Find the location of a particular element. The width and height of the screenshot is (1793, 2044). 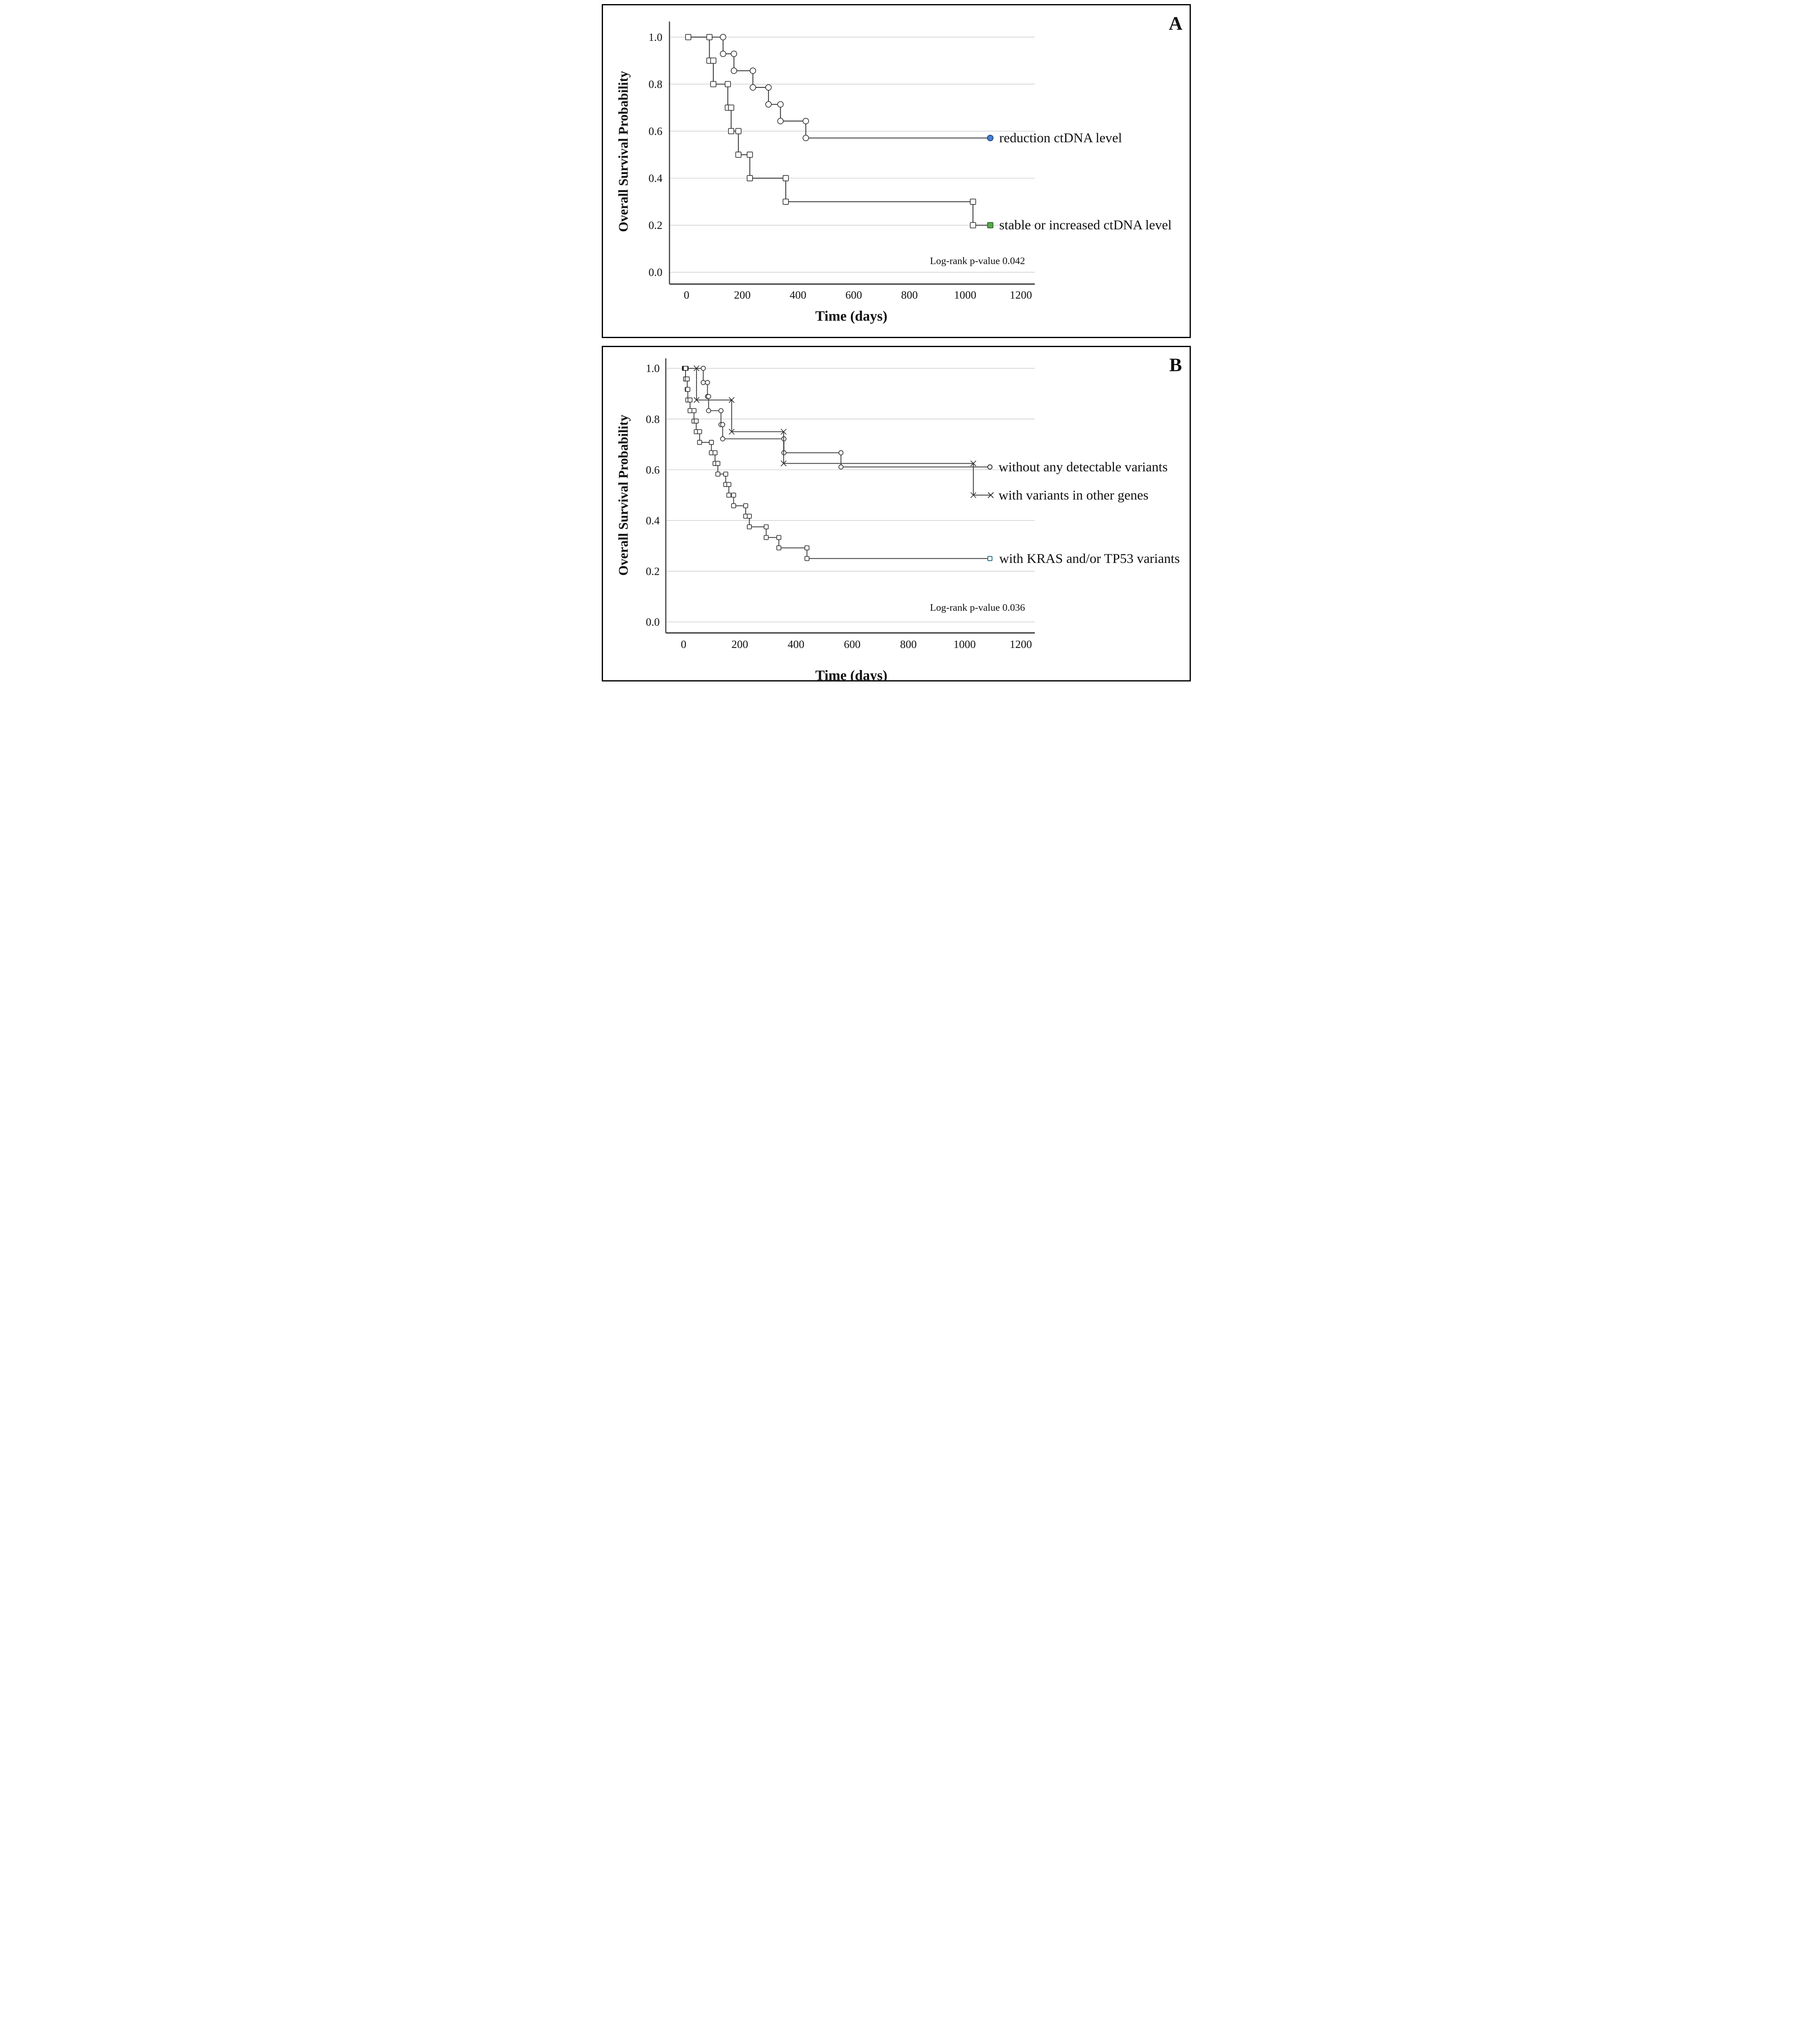

legend-label-stable-increased-ctdna: stable or increased ctDNA level is located at coordinates (1085, 225).